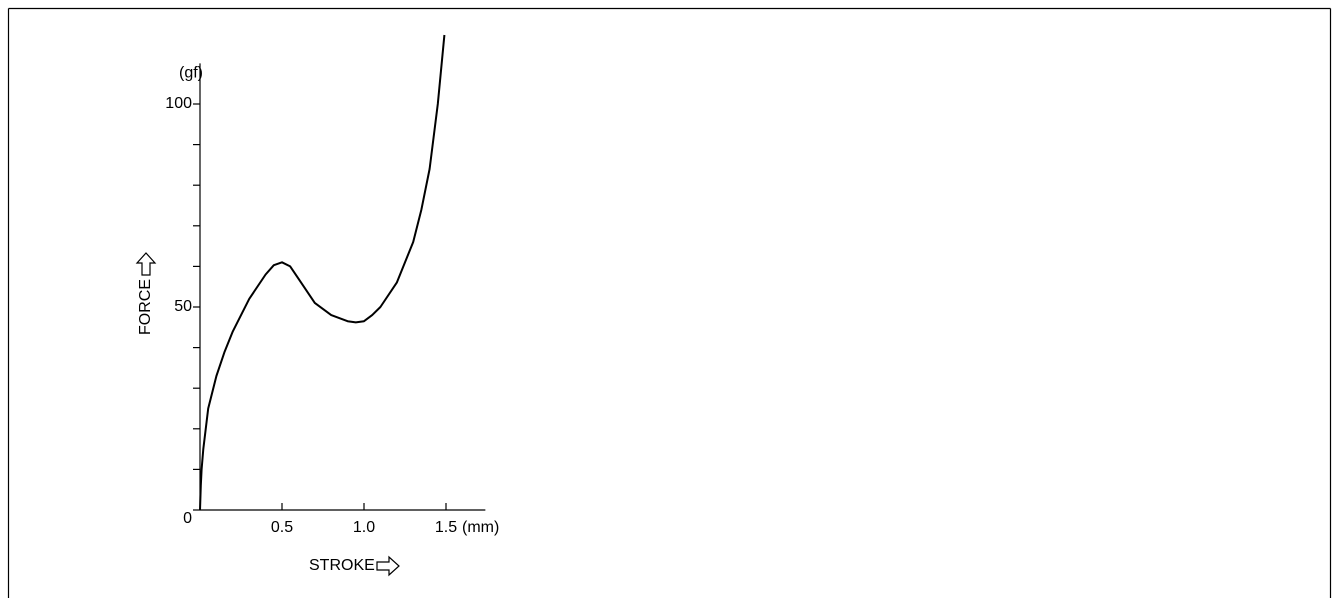 The image size is (1339, 603). I want to click on x-unit: (mm), so click(480, 527).